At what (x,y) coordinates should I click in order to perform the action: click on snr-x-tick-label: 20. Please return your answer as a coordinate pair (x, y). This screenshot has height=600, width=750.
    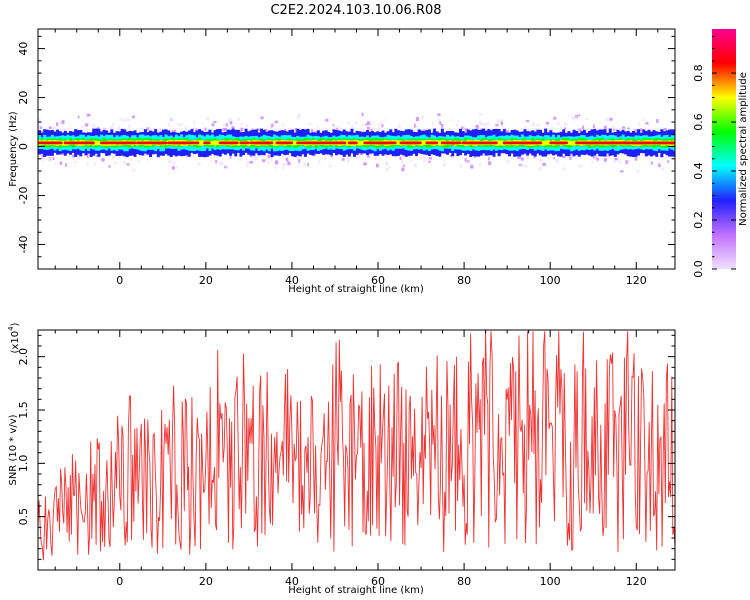
    Looking at the image, I should click on (206, 581).